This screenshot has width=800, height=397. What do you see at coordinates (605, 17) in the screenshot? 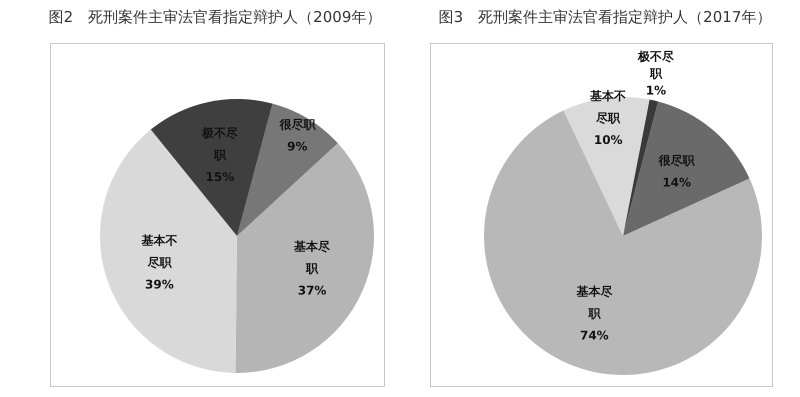
I see `chart-title: 图3 死刑案件主审法官看指定辩护人（2017年）` at bounding box center [605, 17].